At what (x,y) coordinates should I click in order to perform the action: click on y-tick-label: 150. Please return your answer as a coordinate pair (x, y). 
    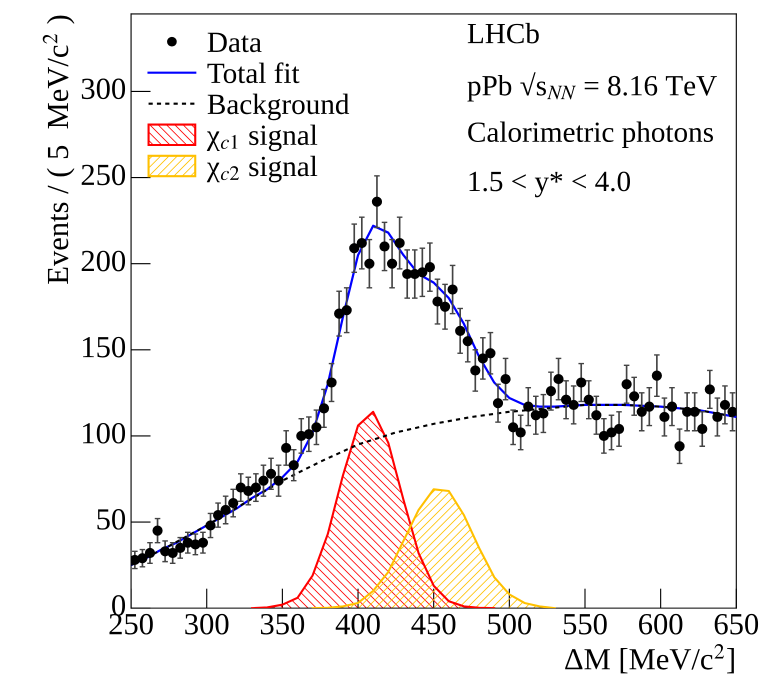
    Looking at the image, I should click on (104, 347).